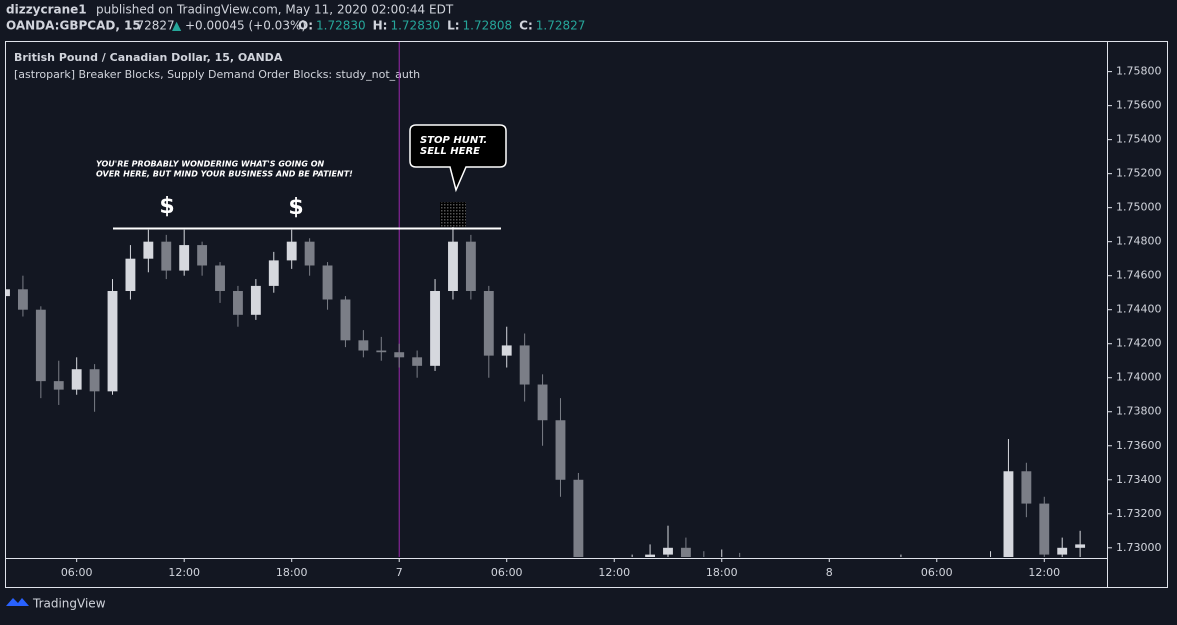 Image resolution: width=1177 pixels, height=625 pixels. I want to click on x-tick-label: 8, so click(829, 572).